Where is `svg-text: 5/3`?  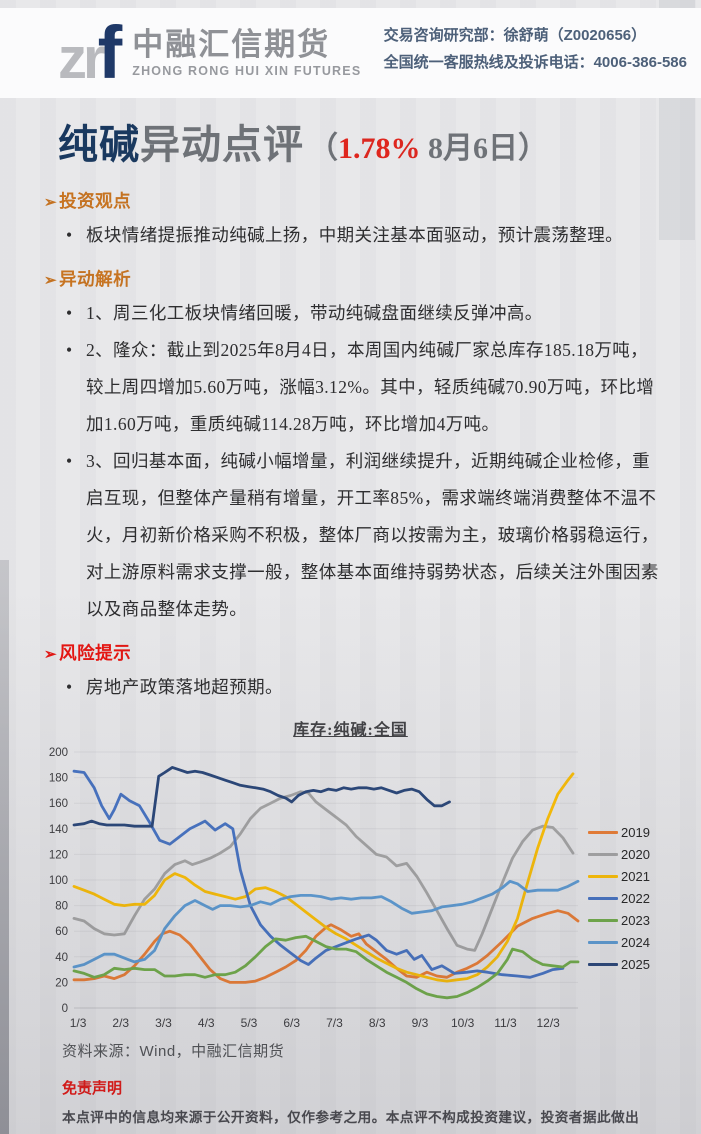 svg-text: 5/3 is located at coordinates (249, 1023).